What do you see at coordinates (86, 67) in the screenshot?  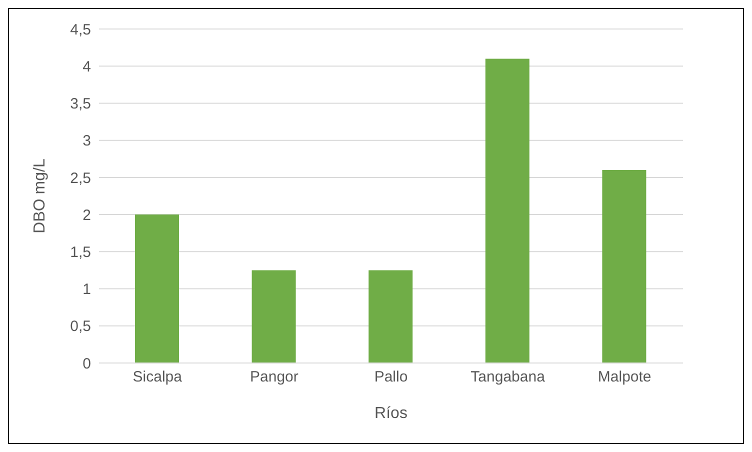 I see `y-tick-label: 4` at bounding box center [86, 67].